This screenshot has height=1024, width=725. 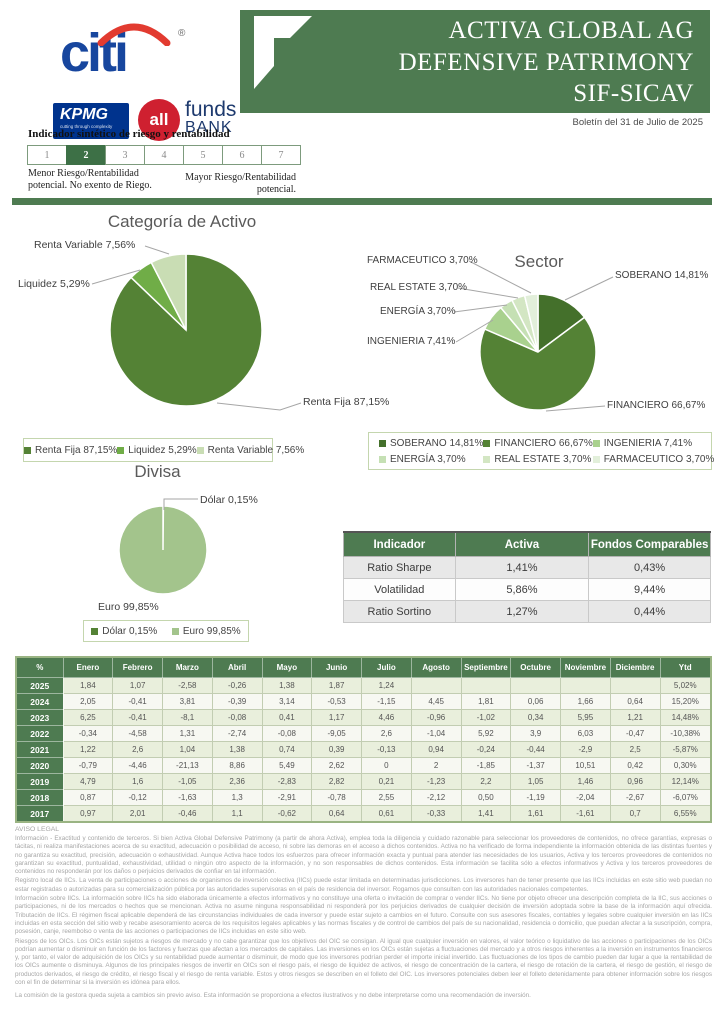 I want to click on monthly-value-cell: -9,05, so click(x=336, y=733).